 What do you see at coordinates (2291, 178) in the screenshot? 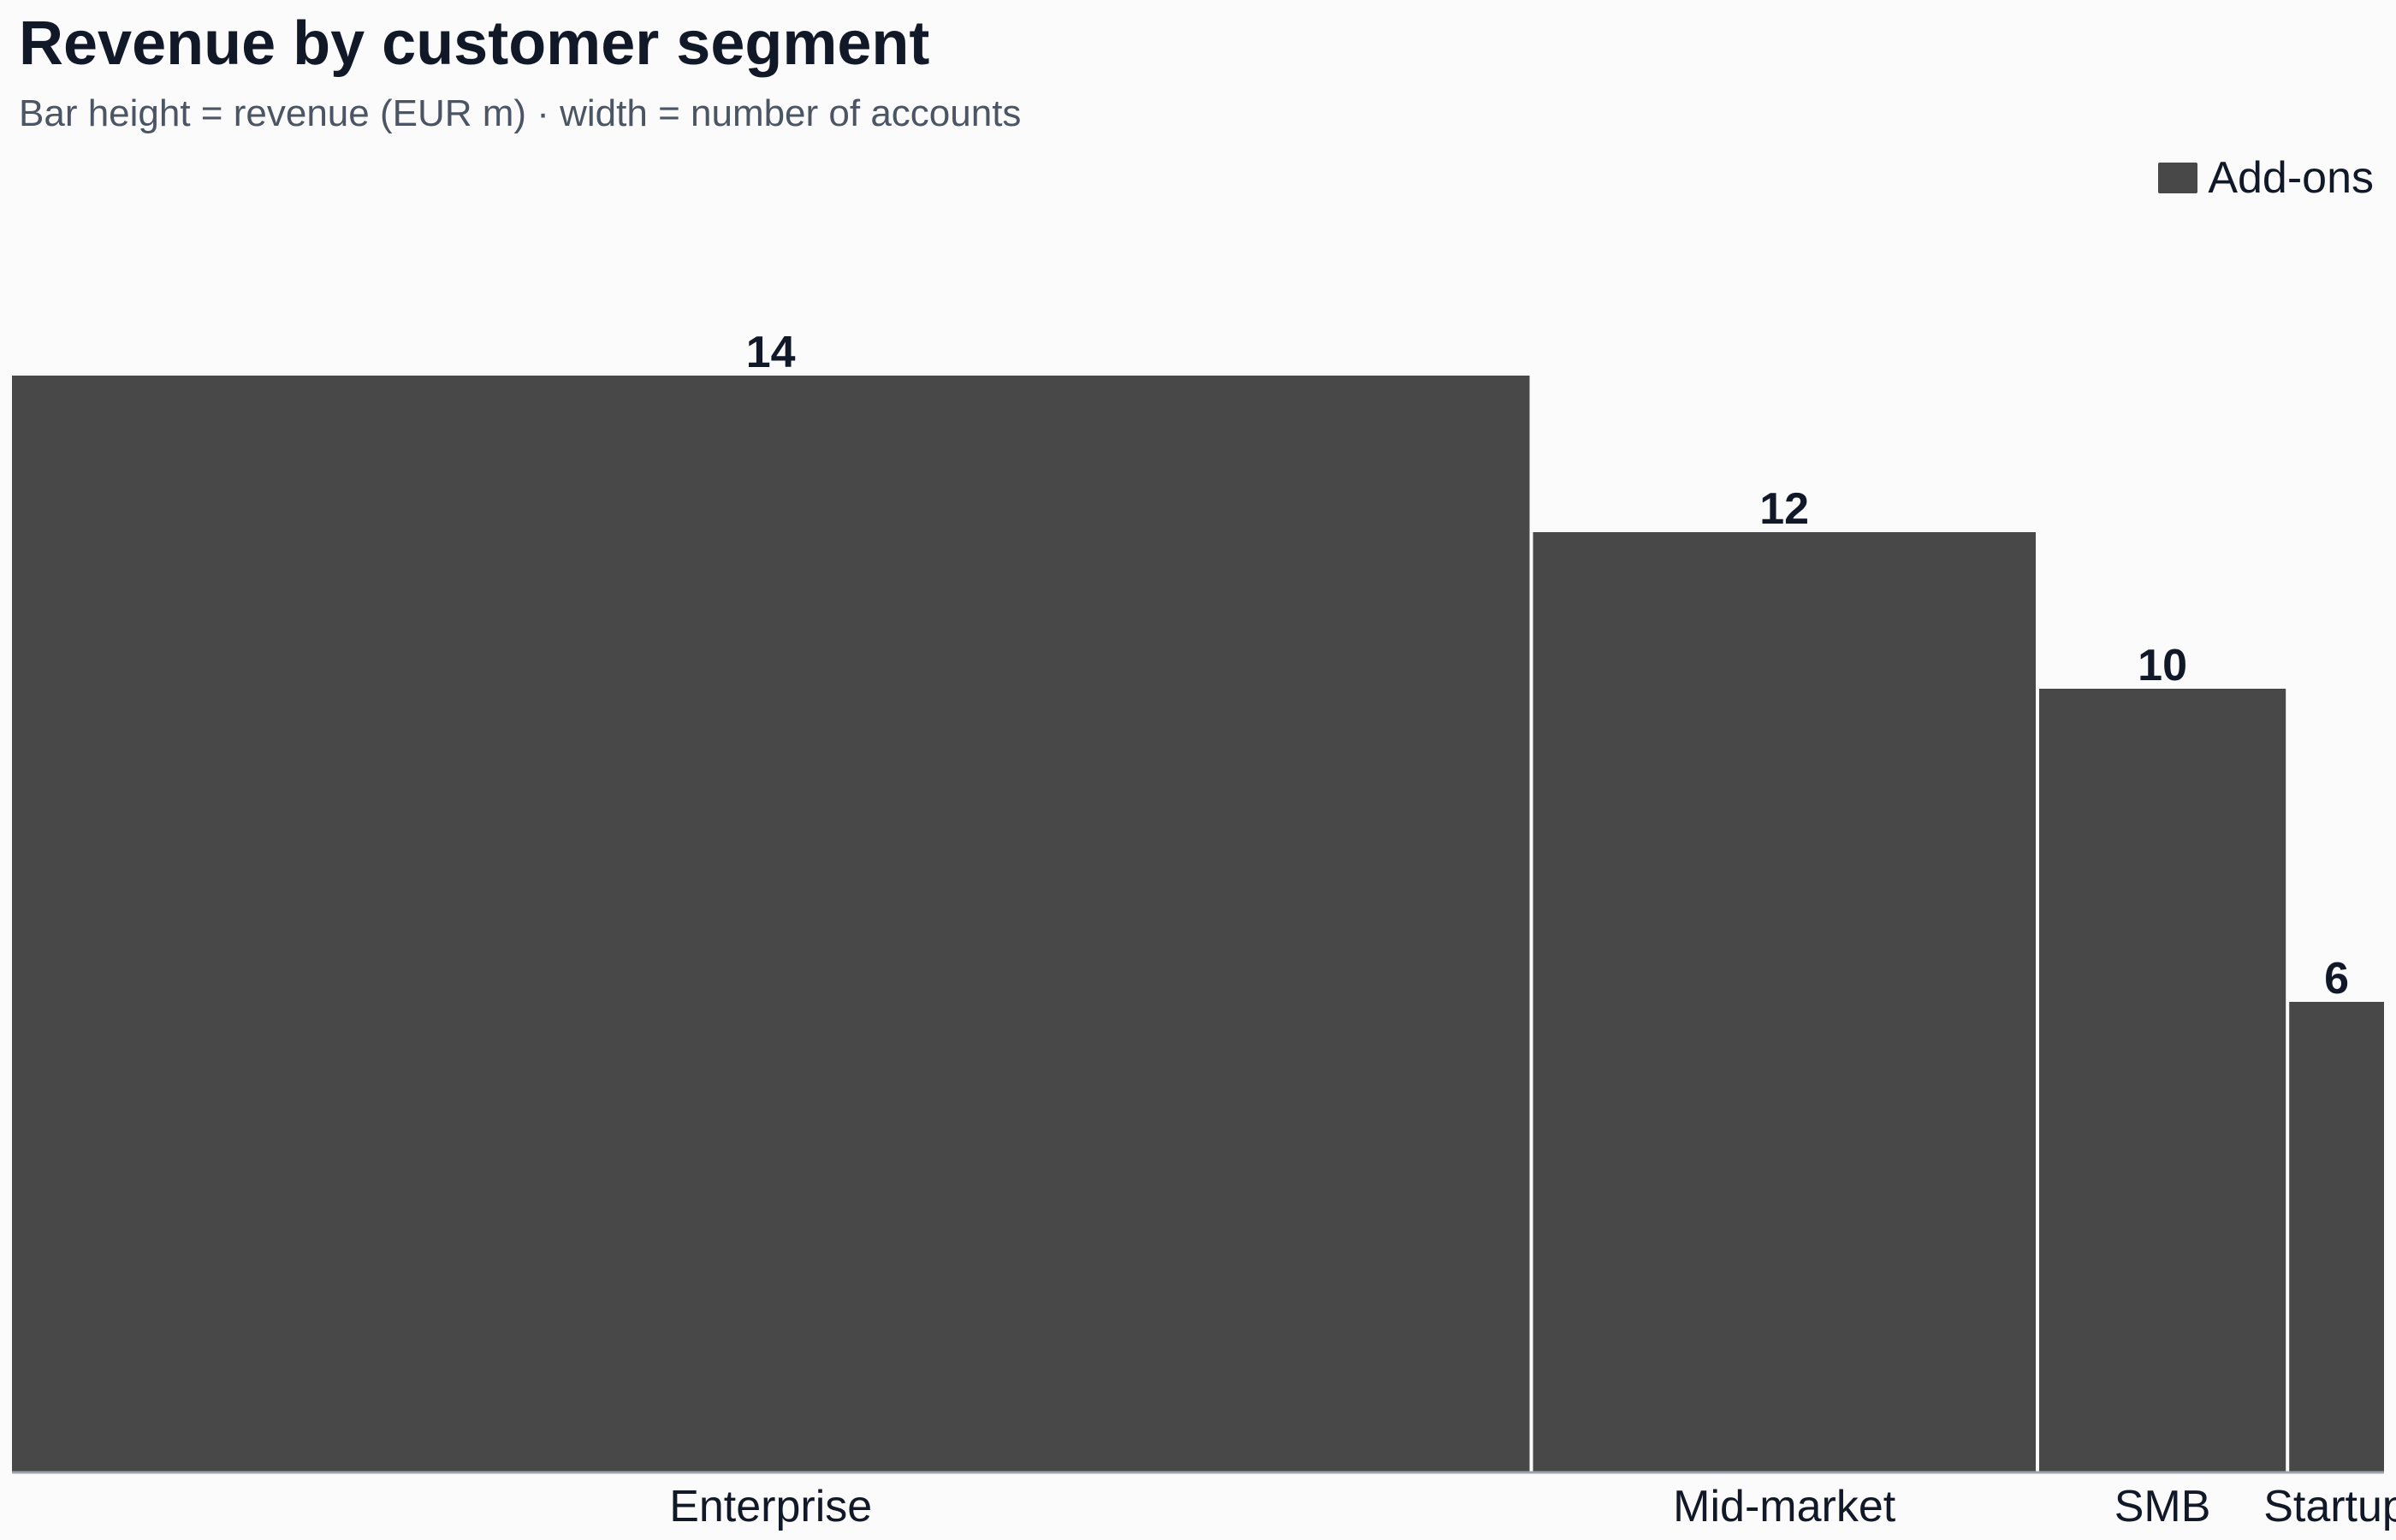
I see `legend-label: Add-ons` at bounding box center [2291, 178].